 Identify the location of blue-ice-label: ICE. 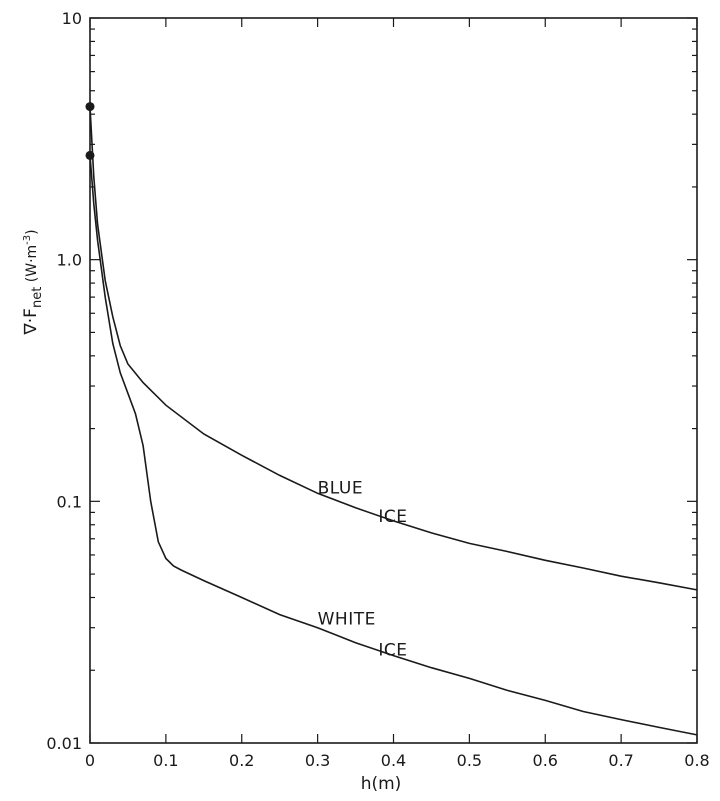
(392, 517).